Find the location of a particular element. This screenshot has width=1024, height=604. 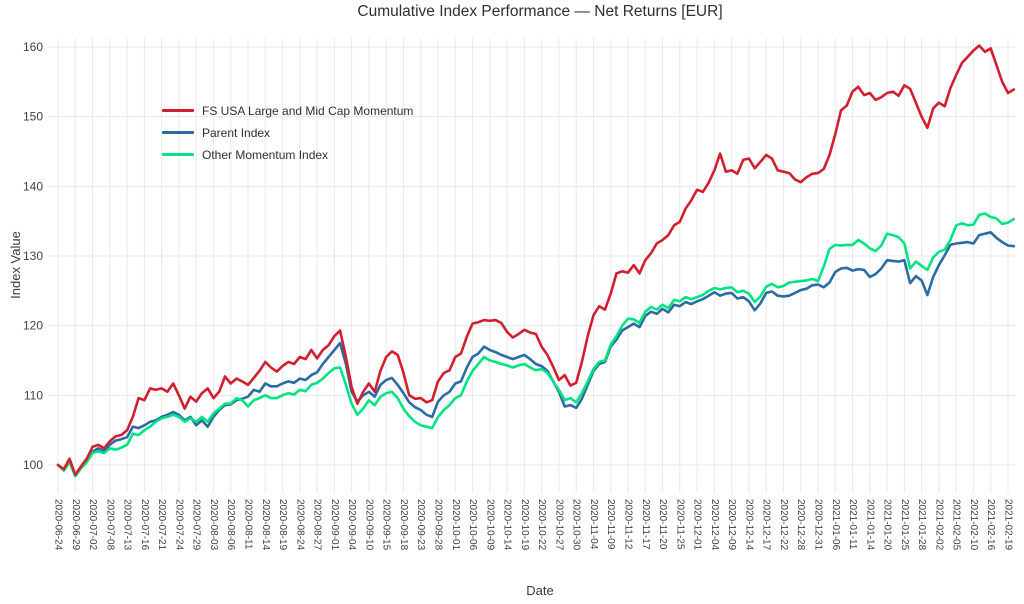

x-tick-label: 2020-11-12 is located at coordinates (628, 524).